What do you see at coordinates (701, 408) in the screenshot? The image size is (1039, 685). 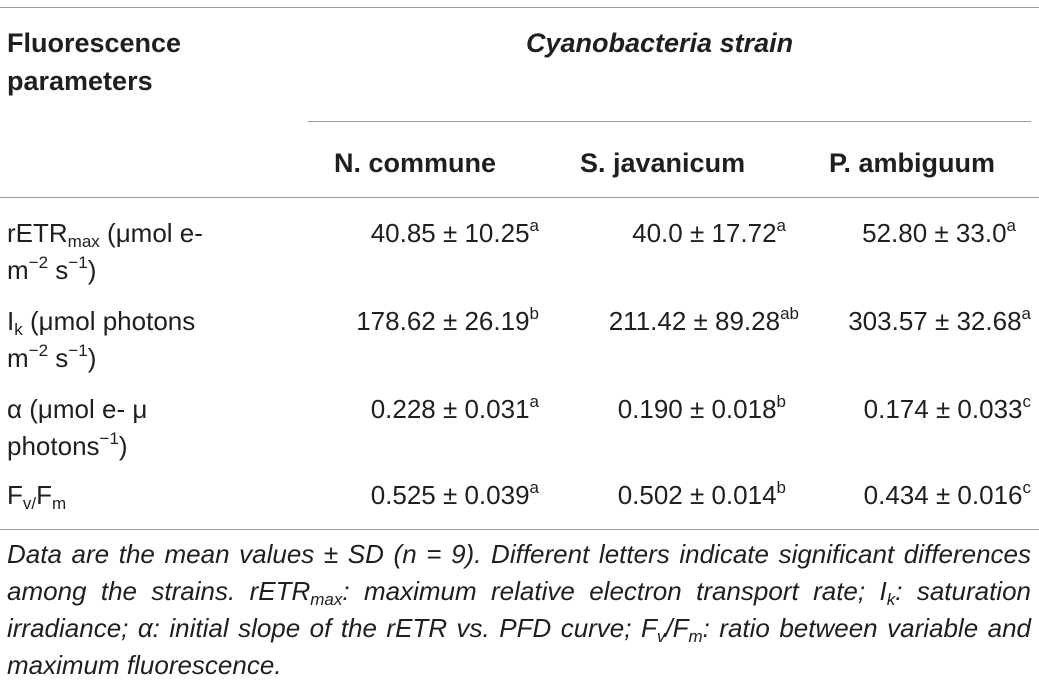 I see `cell-alpha-s-javanicum: 0.190 ± 0.018b` at bounding box center [701, 408].